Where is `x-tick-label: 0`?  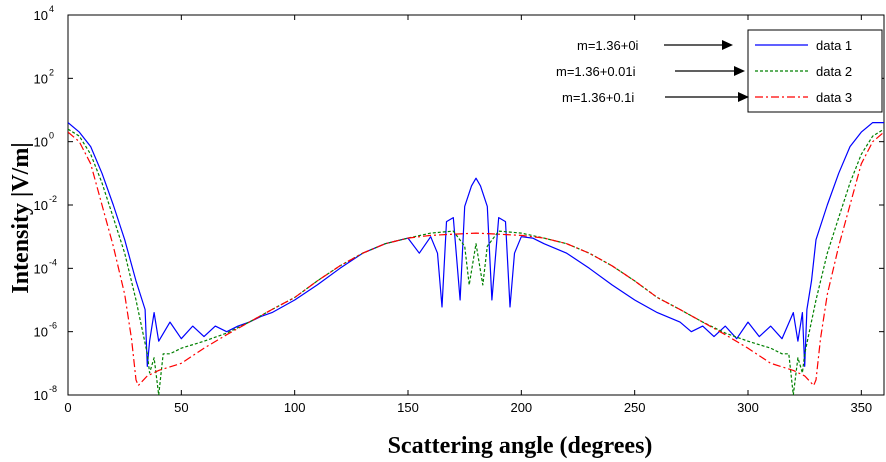
x-tick-label: 0 is located at coordinates (67, 407).